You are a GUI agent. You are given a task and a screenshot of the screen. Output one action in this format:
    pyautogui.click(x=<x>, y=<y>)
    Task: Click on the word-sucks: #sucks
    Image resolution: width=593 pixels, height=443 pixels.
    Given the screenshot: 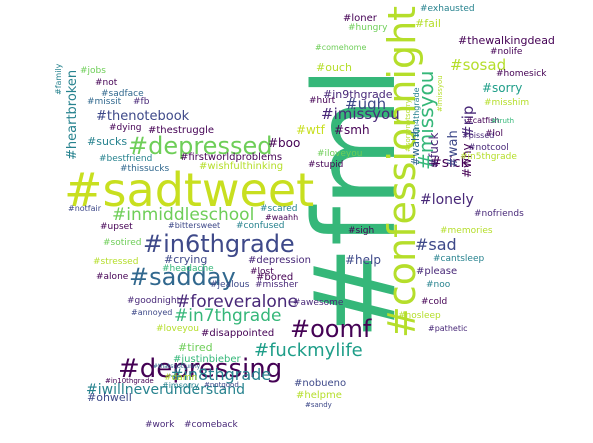 What is the action you would take?
    pyautogui.click(x=107, y=141)
    